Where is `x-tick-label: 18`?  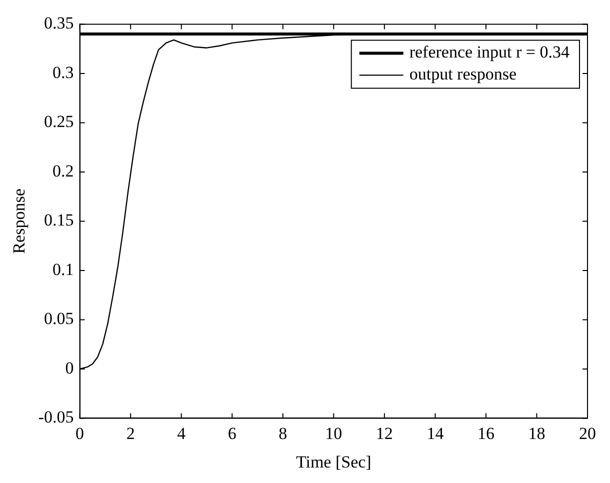 x-tick-label: 18 is located at coordinates (537, 433).